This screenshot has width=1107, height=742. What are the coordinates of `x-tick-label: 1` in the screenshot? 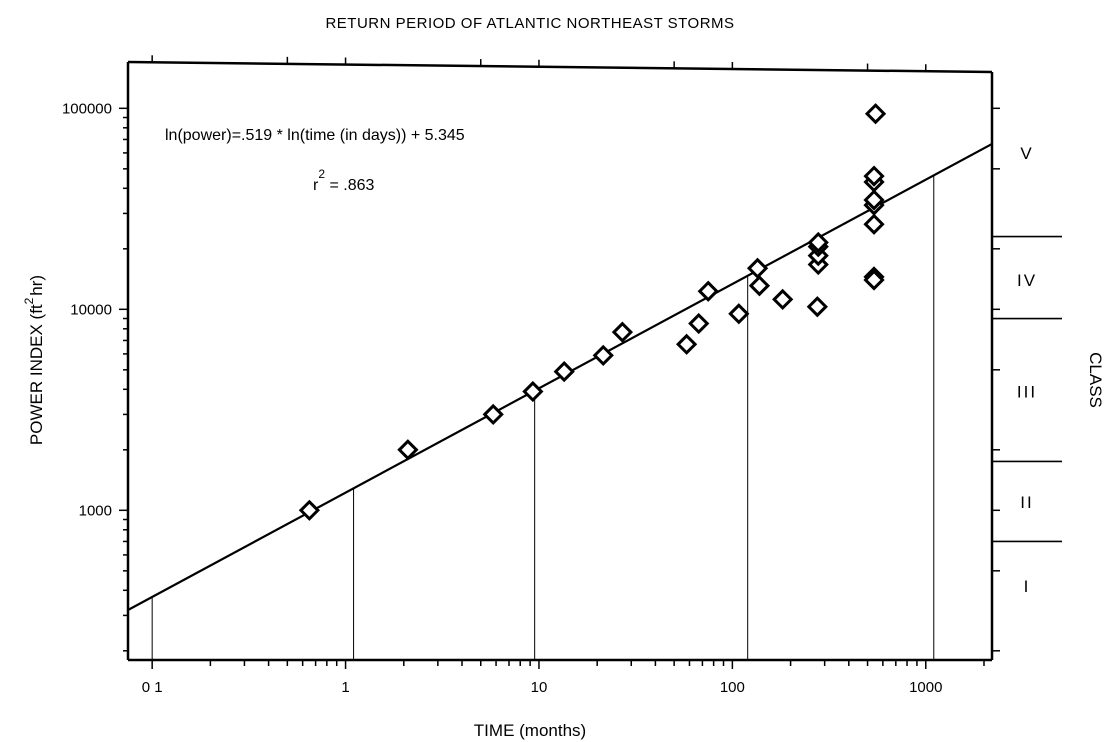 It's located at (345, 687).